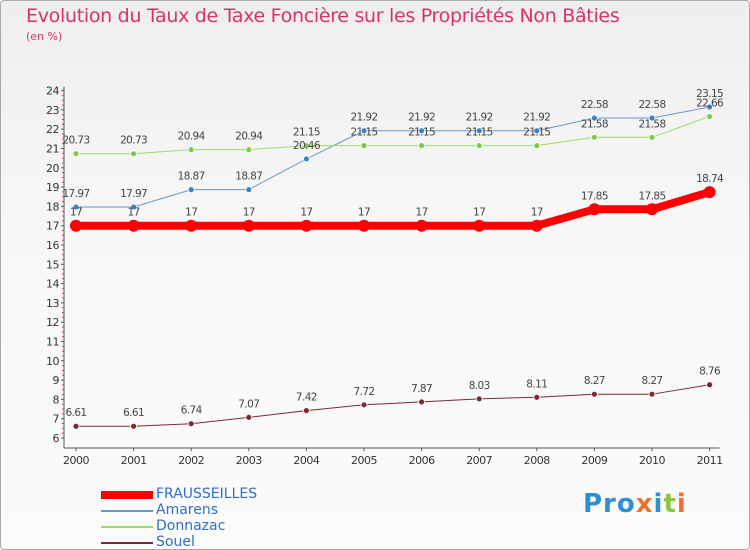  I want to click on y-tick-label: 9, so click(56, 380).